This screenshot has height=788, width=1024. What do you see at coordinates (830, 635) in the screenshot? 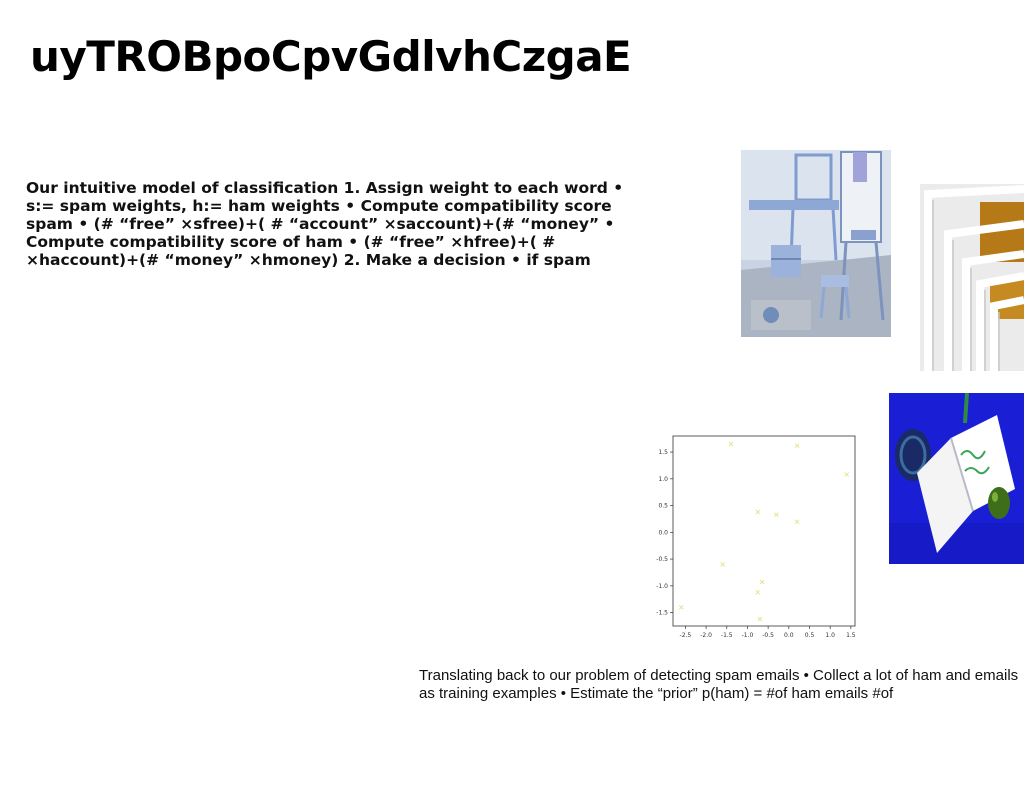
I see `x-tick-label: 1.0` at bounding box center [830, 635].